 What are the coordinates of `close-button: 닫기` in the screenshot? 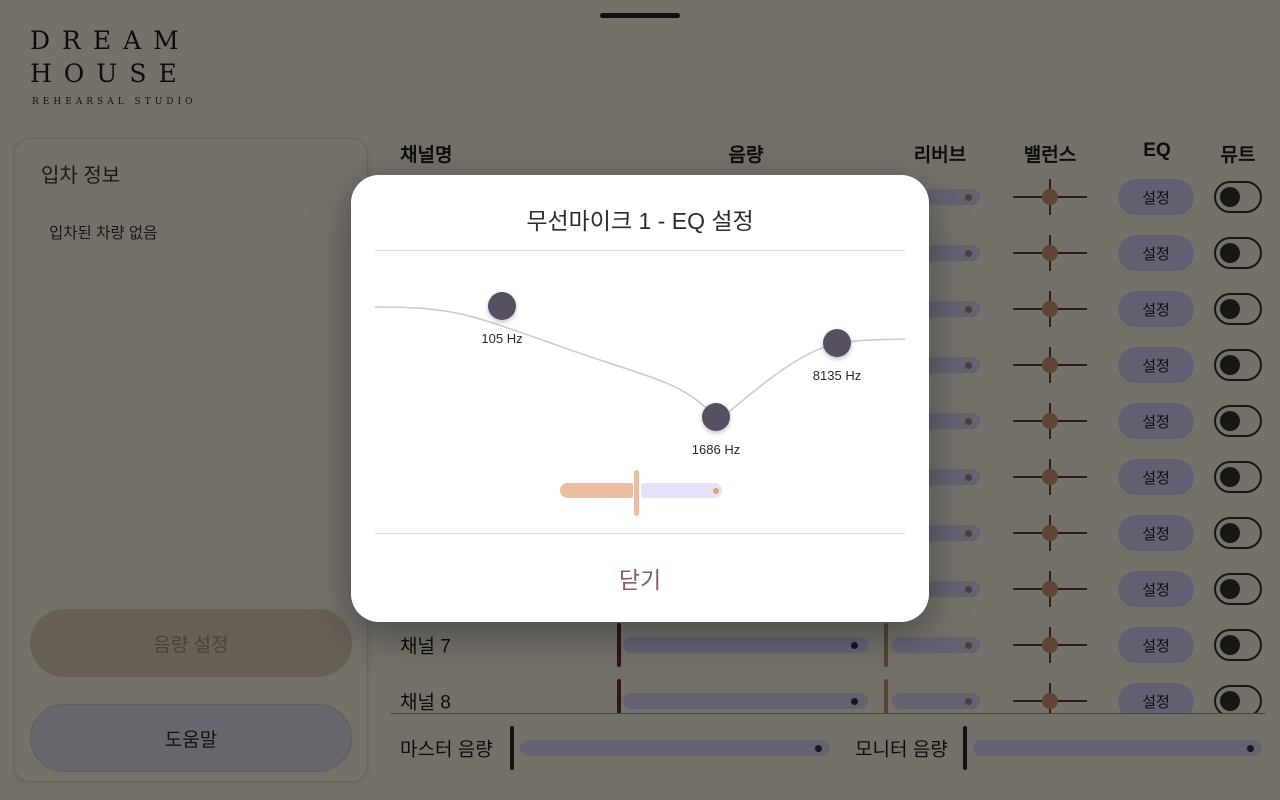 It's located at (640, 578).